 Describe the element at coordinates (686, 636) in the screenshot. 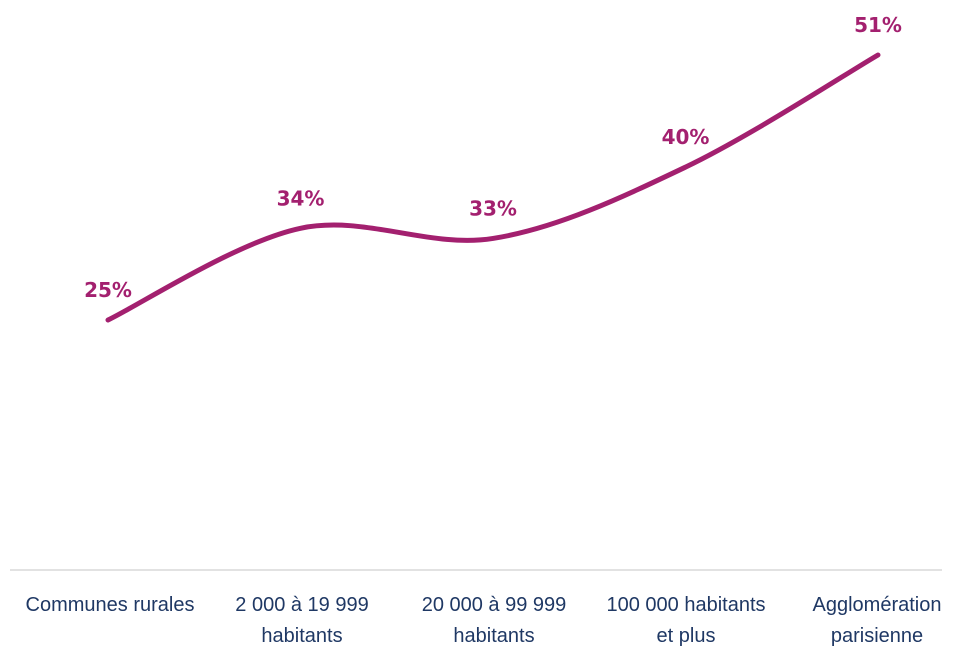

I see `x-tick-label-line: et plus` at that location.